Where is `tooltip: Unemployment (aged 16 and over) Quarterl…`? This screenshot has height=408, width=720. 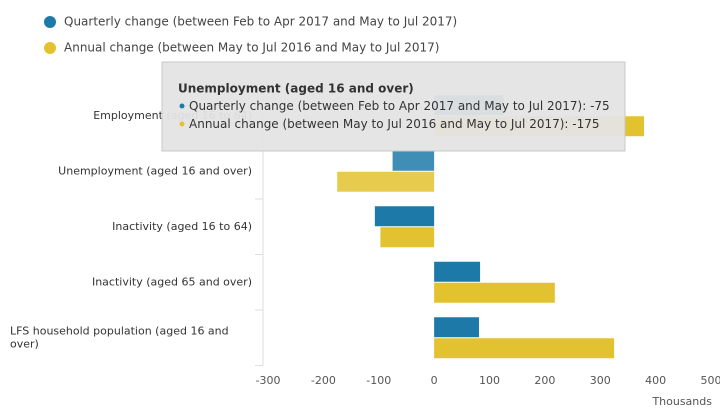
tooltip: Unemployment (aged 16 and over) Quarterl… is located at coordinates (393, 106).